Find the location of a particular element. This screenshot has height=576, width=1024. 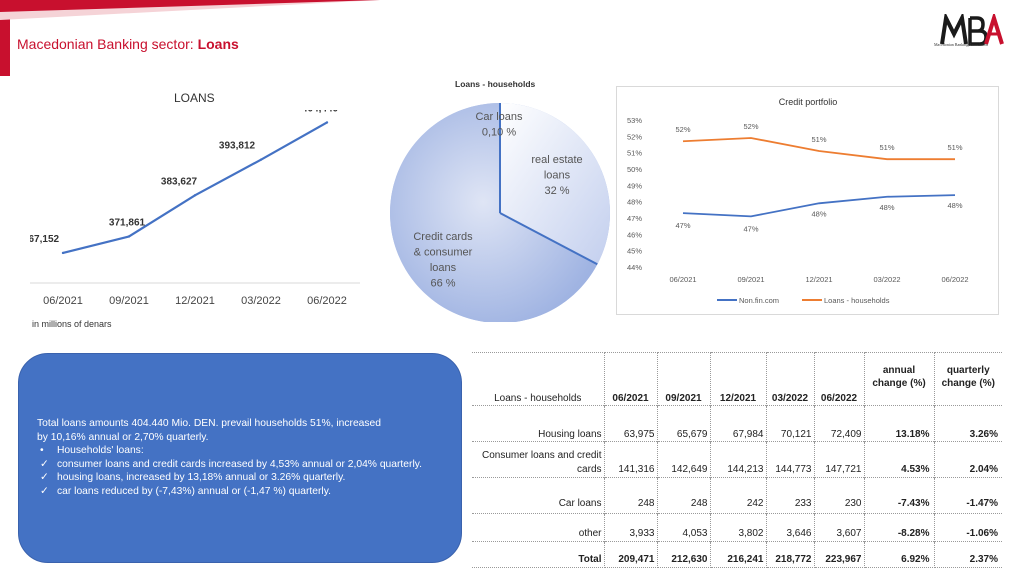

table-cell: 216,241 is located at coordinates (738, 554).